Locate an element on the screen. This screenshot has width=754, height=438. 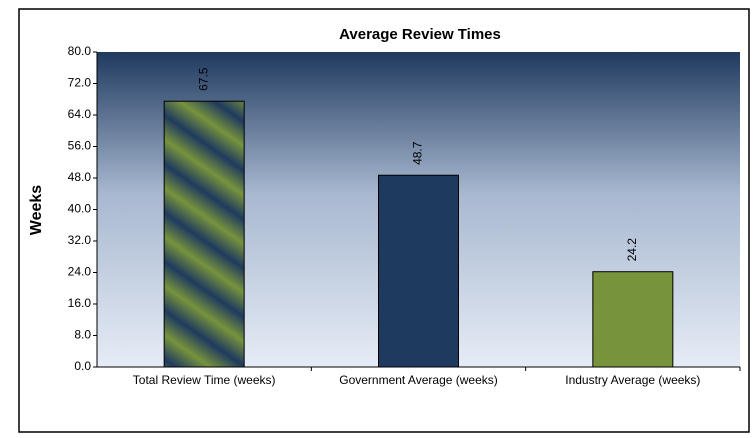
x-tick-label-box: Total Review Time (weeks) is located at coordinates (204, 380).